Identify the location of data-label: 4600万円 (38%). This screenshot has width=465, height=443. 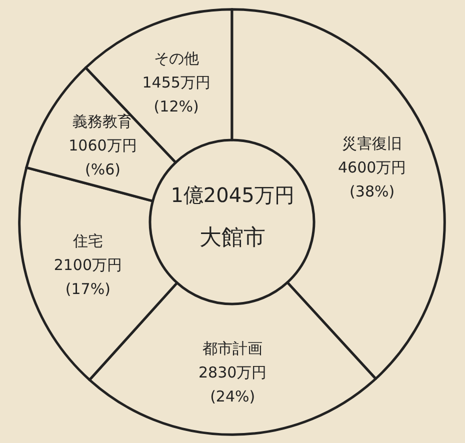
(372, 179).